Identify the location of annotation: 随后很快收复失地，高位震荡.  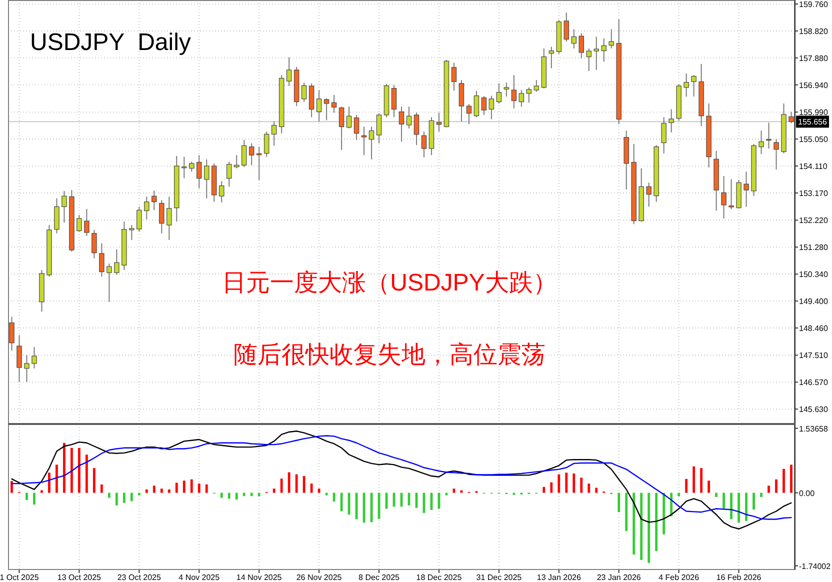
(389, 355).